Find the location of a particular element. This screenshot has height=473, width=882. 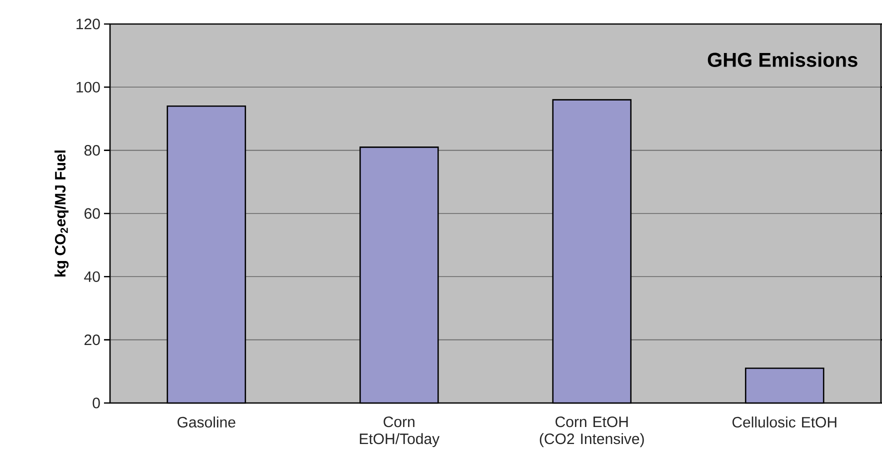

y-tick-label: 20 is located at coordinates (92, 340).